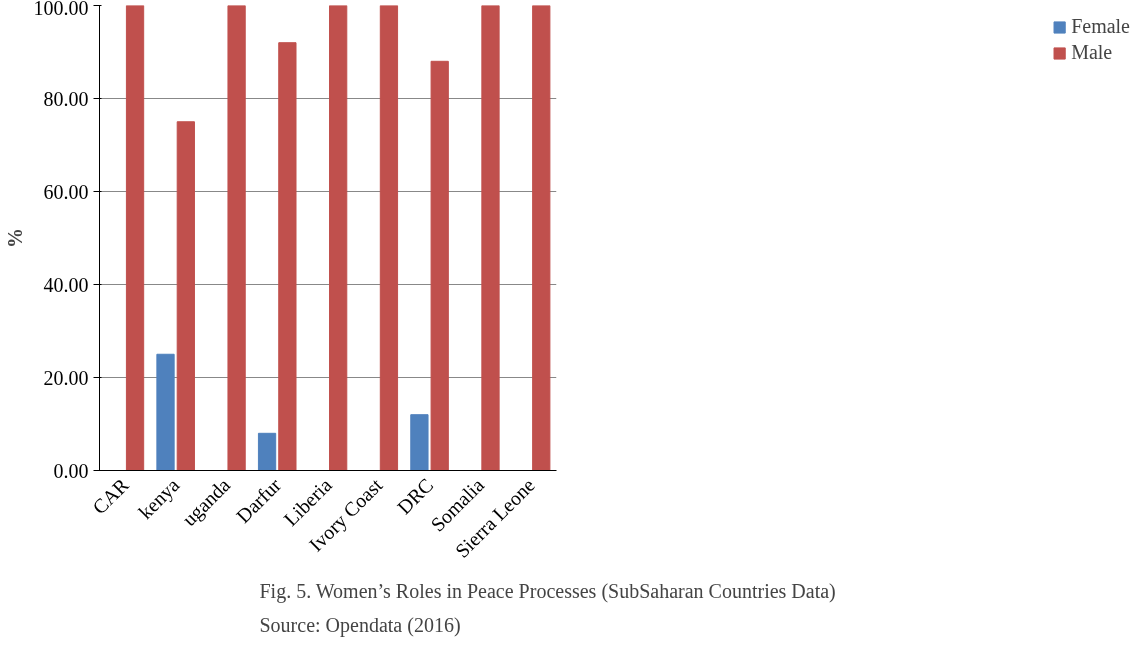 This screenshot has width=1148, height=654. What do you see at coordinates (360, 625) in the screenshot?
I see `source-note: Source: Opendata (2016)` at bounding box center [360, 625].